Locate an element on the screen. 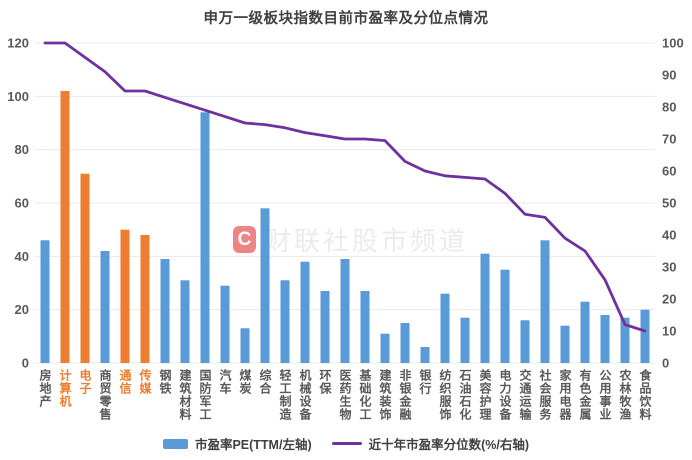 This screenshot has width=692, height=460. category-label: 环保 is located at coordinates (325, 382).